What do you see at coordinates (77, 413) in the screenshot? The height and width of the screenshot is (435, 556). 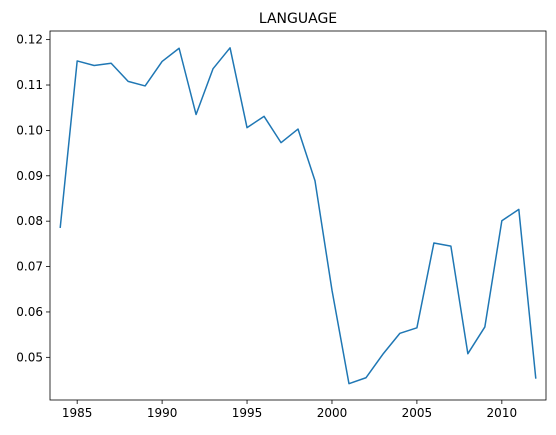 I see `x-tick-label: 1985` at bounding box center [77, 413].